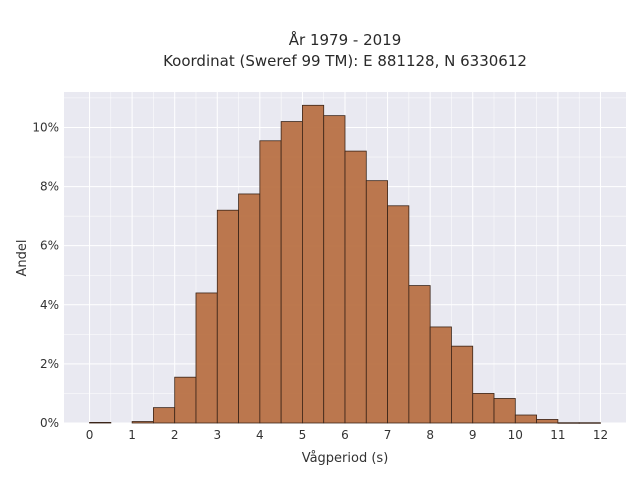 The image size is (640, 484). What do you see at coordinates (132, 435) in the screenshot?
I see `x-tick-label: 1` at bounding box center [132, 435].